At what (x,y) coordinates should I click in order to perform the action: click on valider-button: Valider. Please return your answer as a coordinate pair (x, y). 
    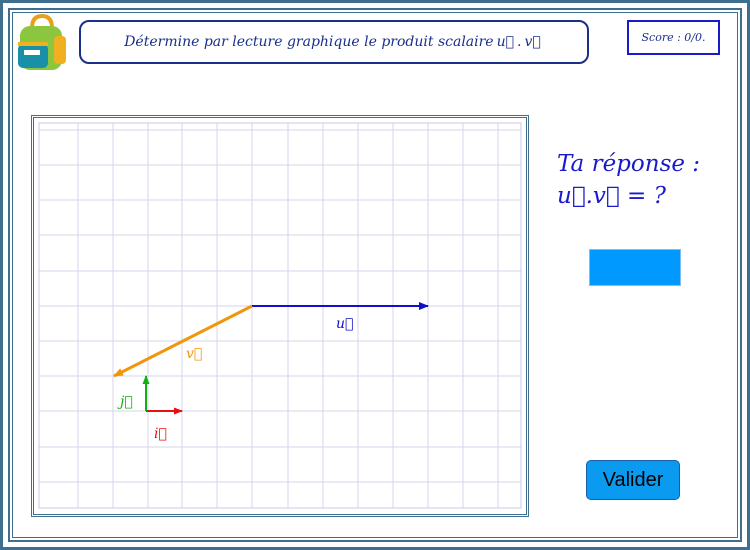
    Looking at the image, I should click on (633, 480).